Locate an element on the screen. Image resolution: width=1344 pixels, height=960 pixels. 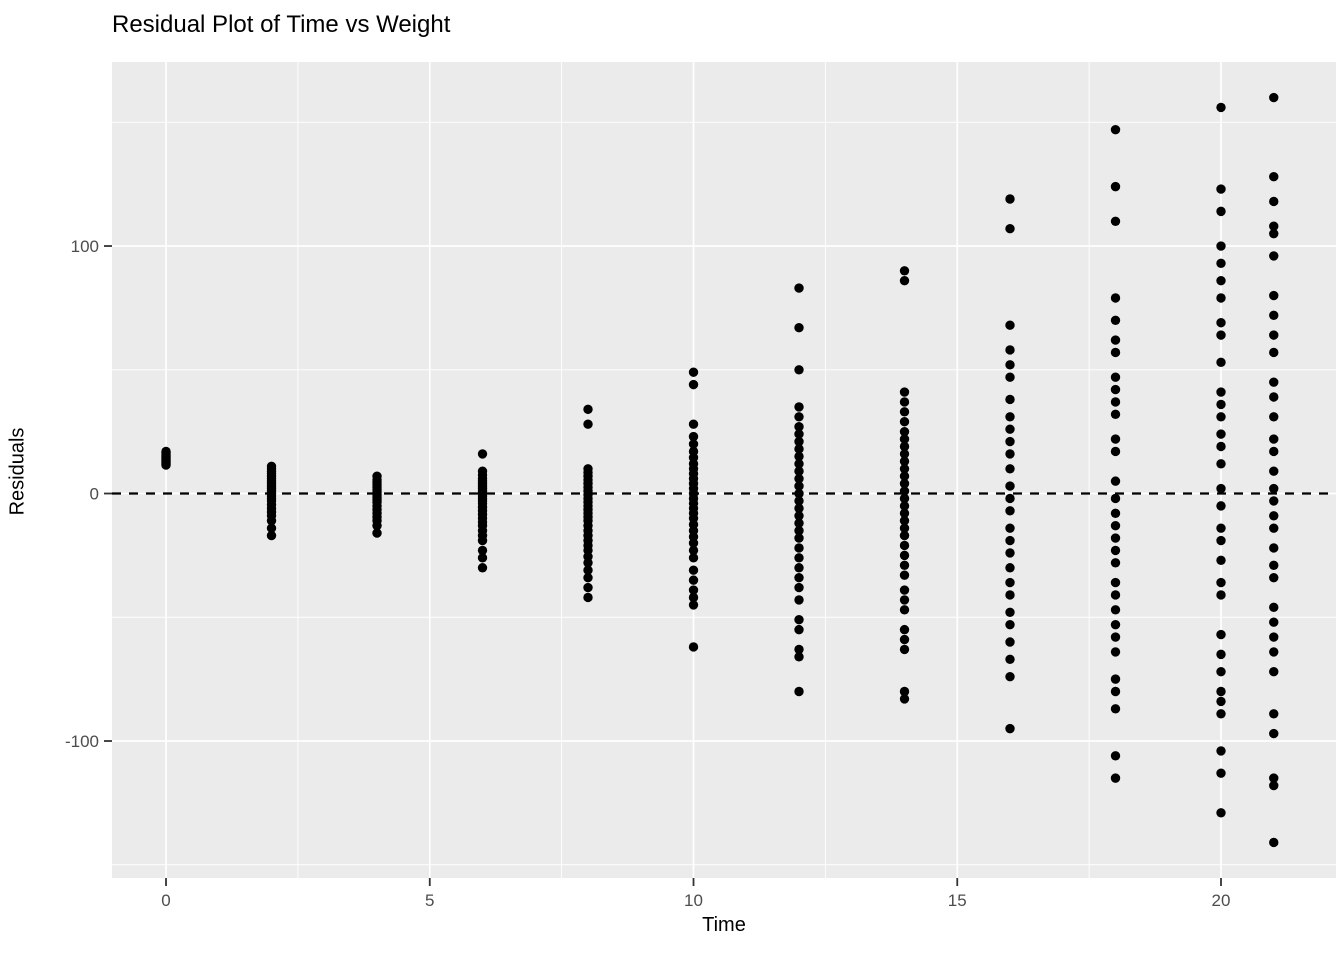
x-axis-title-text: Time is located at coordinates (724, 925).